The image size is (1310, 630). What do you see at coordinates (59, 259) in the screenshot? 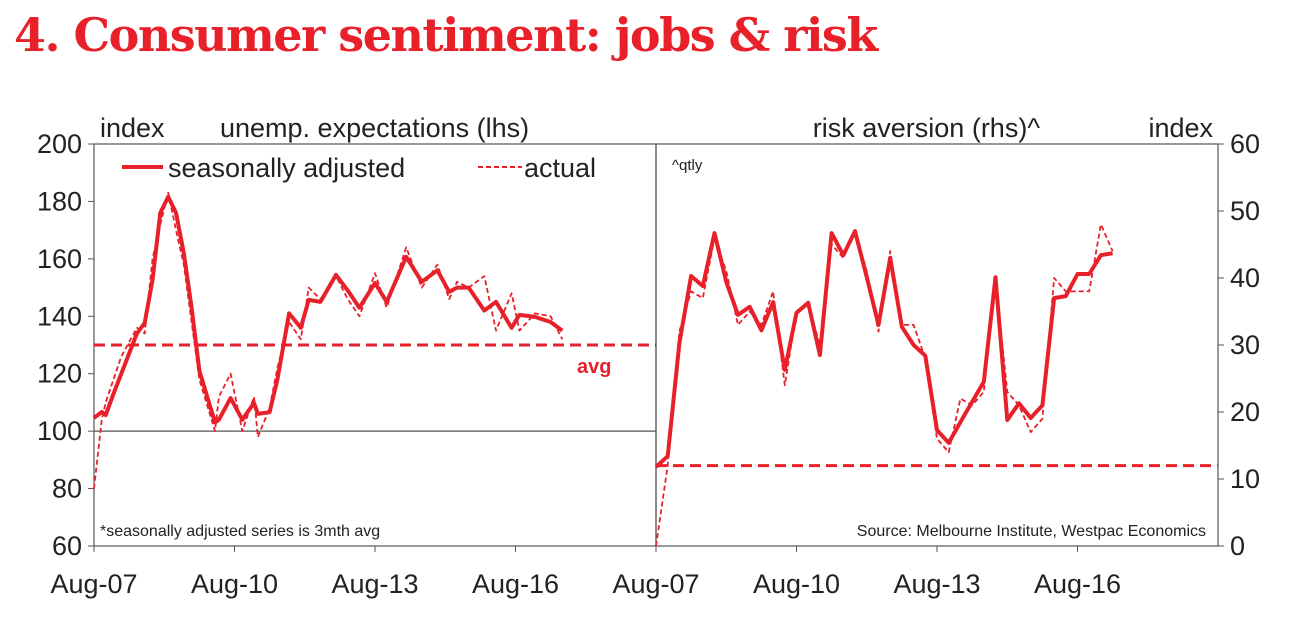
I see `y-tick-label: 160` at bounding box center [59, 259].